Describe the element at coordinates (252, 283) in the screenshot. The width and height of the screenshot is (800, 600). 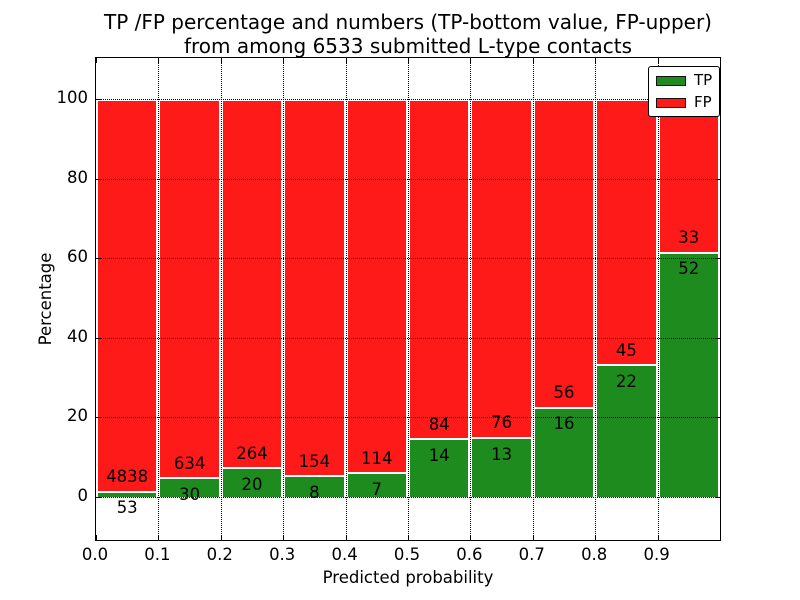
I see `bar-segment-fp-0.2` at that location.